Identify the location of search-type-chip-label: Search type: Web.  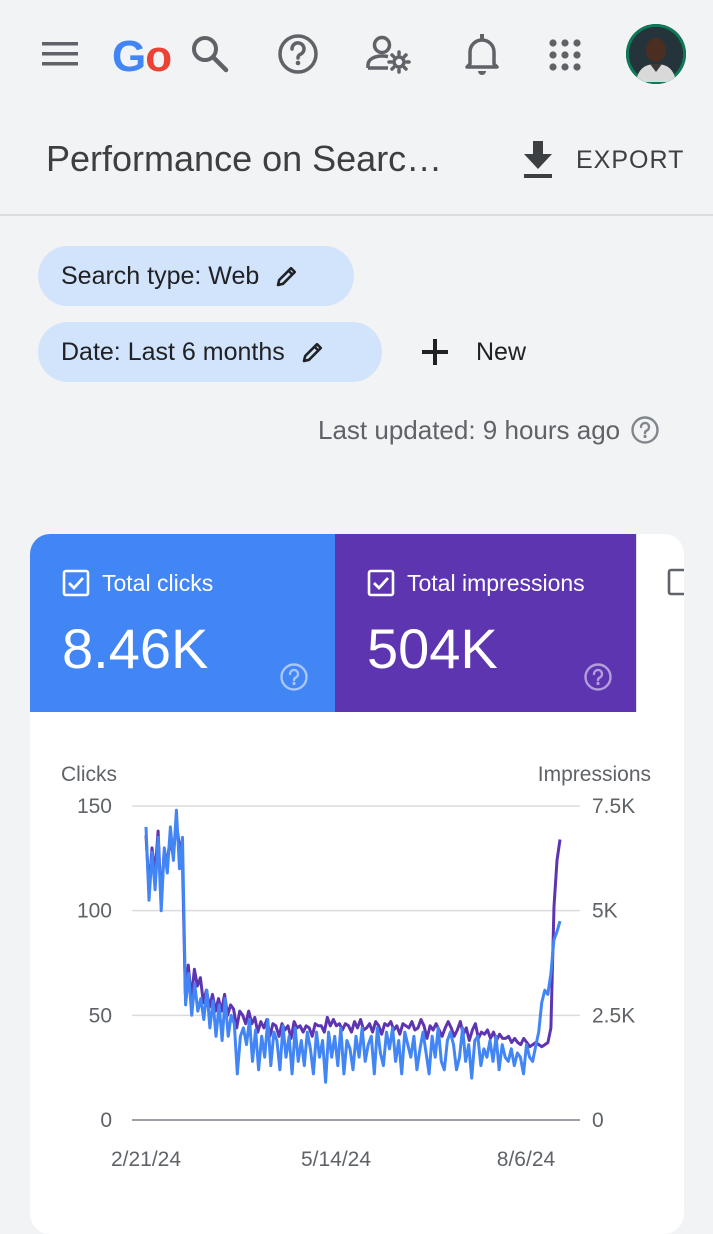
(160, 275).